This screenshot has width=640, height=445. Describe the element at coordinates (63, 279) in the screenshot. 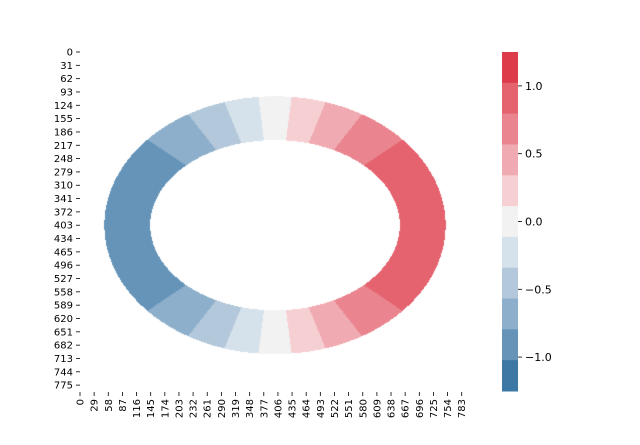

I see `y-tick-label: 527` at that location.